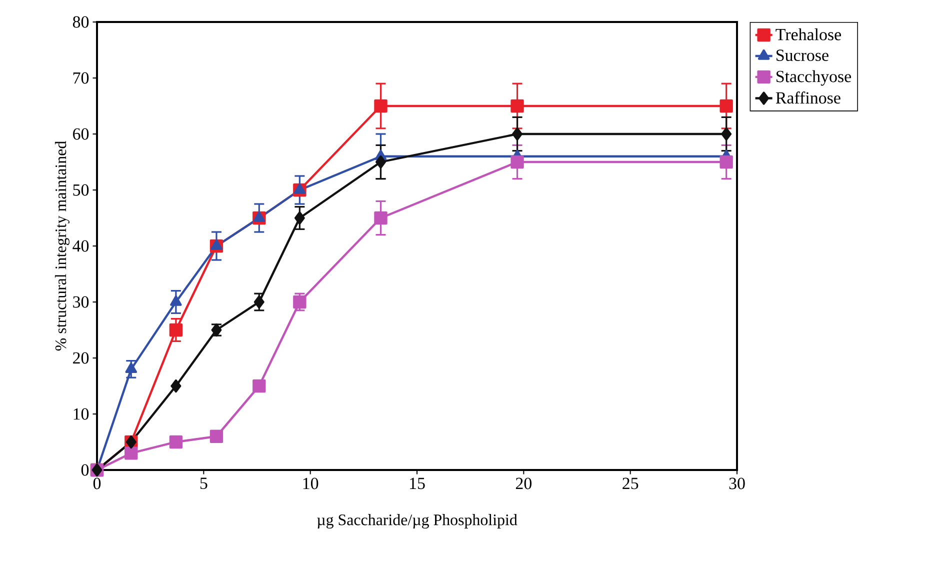  I want to click on x-tick-label: 20, so click(524, 484).